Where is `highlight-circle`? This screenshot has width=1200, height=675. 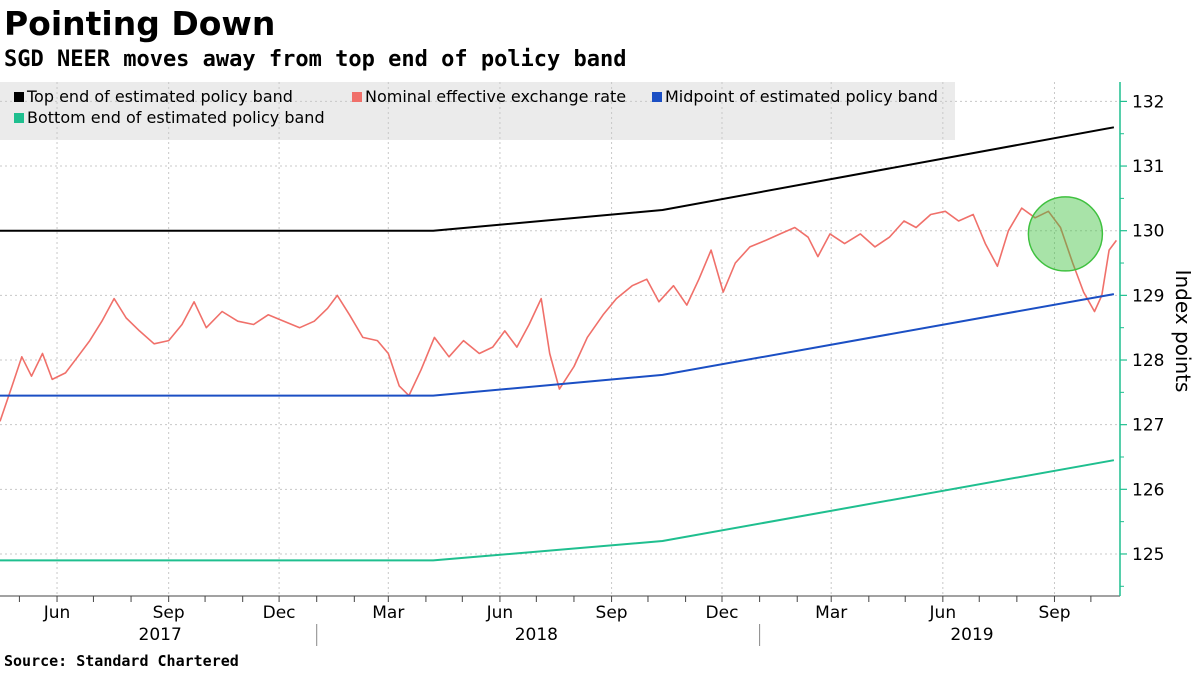
highlight-circle is located at coordinates (1065, 234).